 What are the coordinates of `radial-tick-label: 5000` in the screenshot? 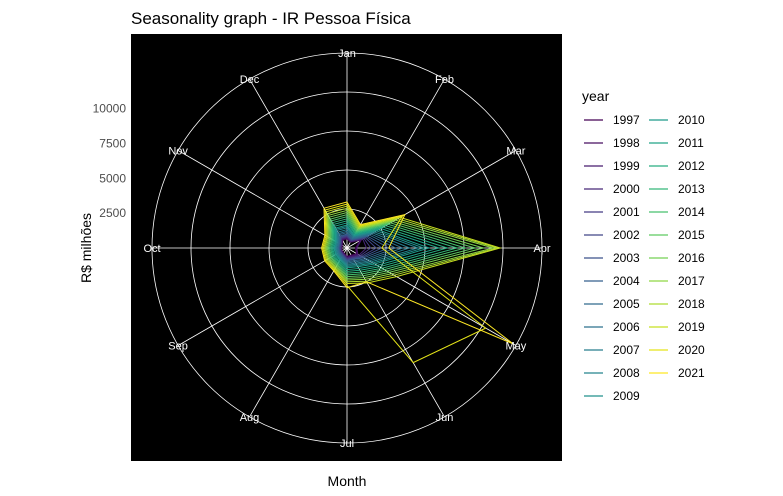 It's located at (112, 178).